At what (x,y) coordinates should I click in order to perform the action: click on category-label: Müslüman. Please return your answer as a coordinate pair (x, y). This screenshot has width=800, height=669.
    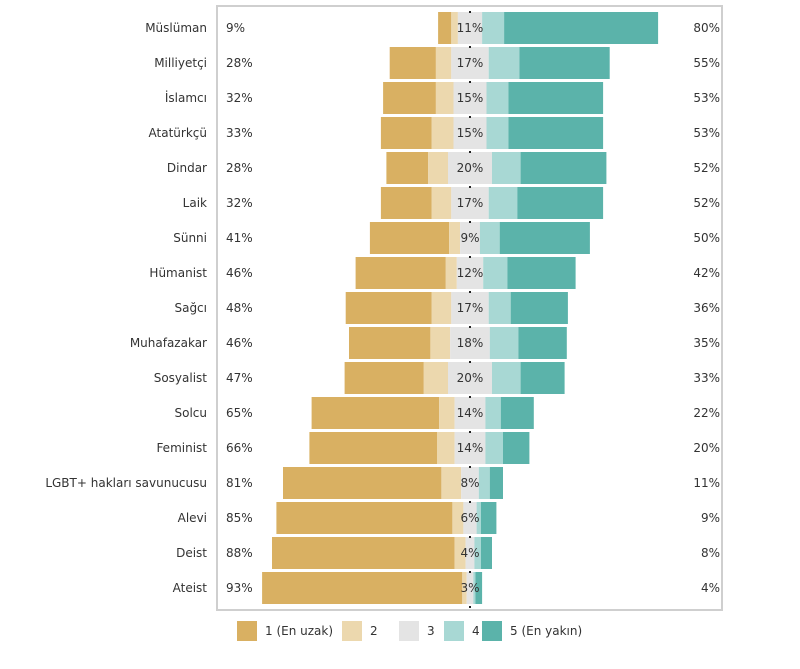
    Looking at the image, I should click on (176, 28).